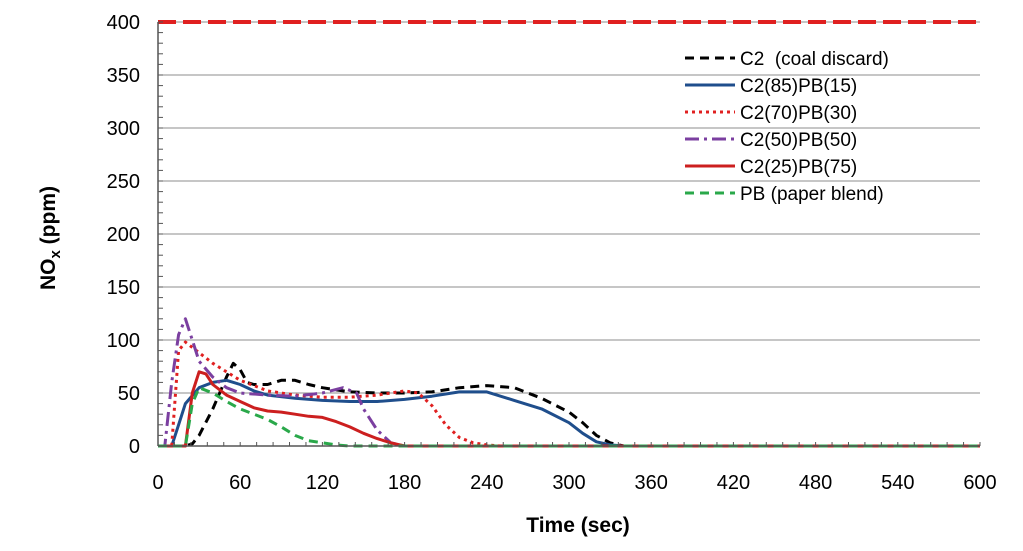  What do you see at coordinates (798, 140) in the screenshot?
I see `legend-label-3: C2(50)PB(50)` at bounding box center [798, 140].